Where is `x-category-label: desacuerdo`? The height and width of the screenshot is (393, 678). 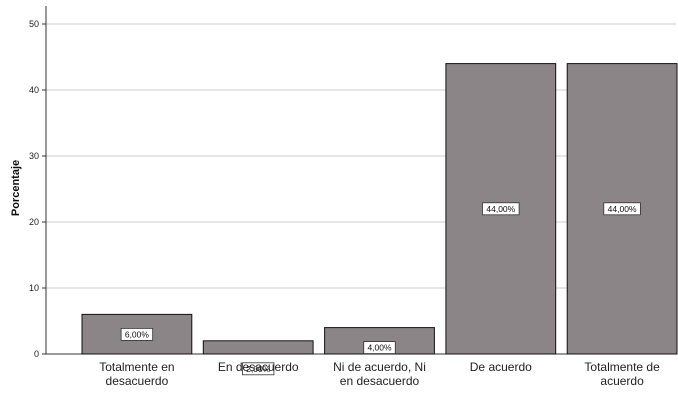
x-category-label: desacuerdo is located at coordinates (137, 381).